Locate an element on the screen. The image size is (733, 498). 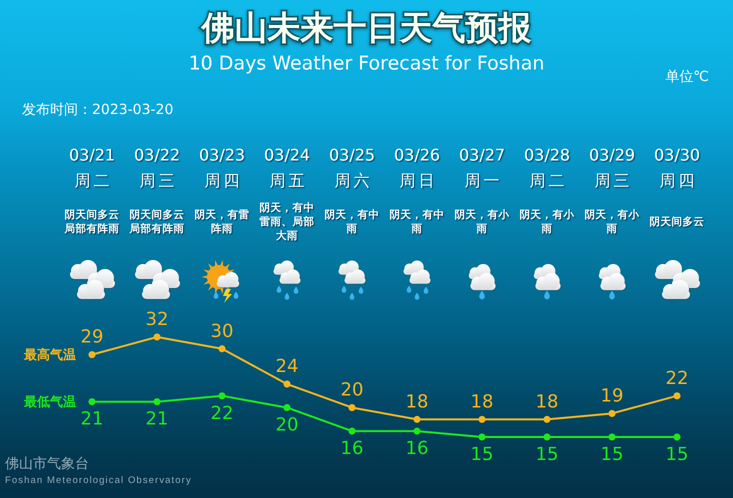
chart-title: 佛山未来十日天气预报 is located at coordinates (366, 27).